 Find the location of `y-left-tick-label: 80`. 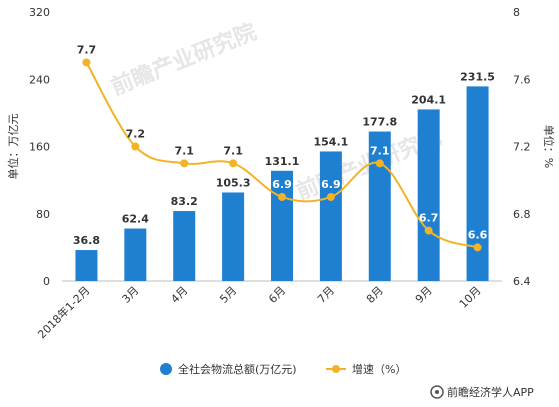

y-left-tick-label: 80 is located at coordinates (43, 214).